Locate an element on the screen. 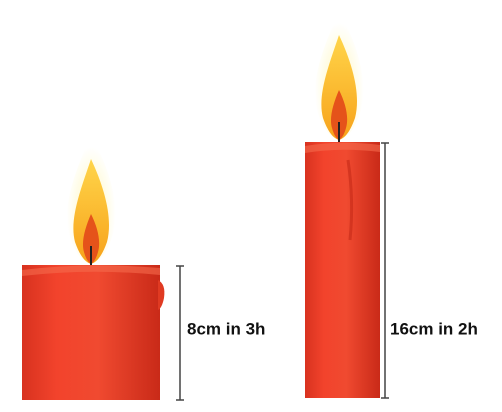  candle-tall is located at coordinates (342, 203).